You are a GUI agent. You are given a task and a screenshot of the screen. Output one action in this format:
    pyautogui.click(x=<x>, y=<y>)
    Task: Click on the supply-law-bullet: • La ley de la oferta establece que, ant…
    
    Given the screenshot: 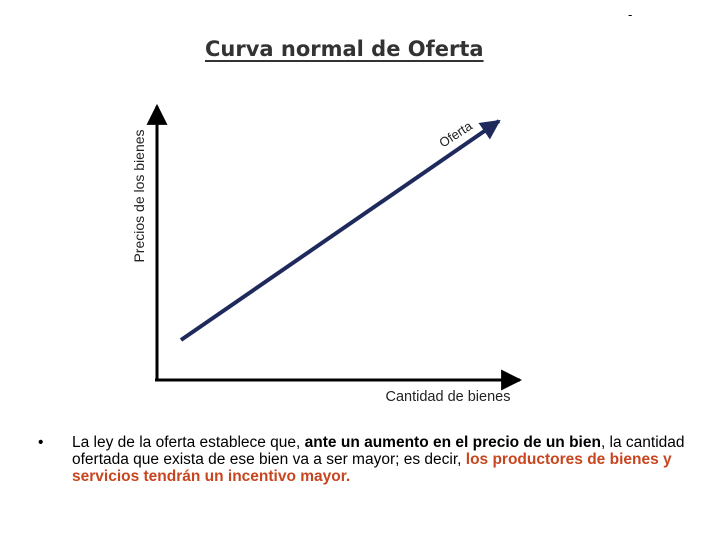 What is the action you would take?
    pyautogui.click(x=368, y=459)
    